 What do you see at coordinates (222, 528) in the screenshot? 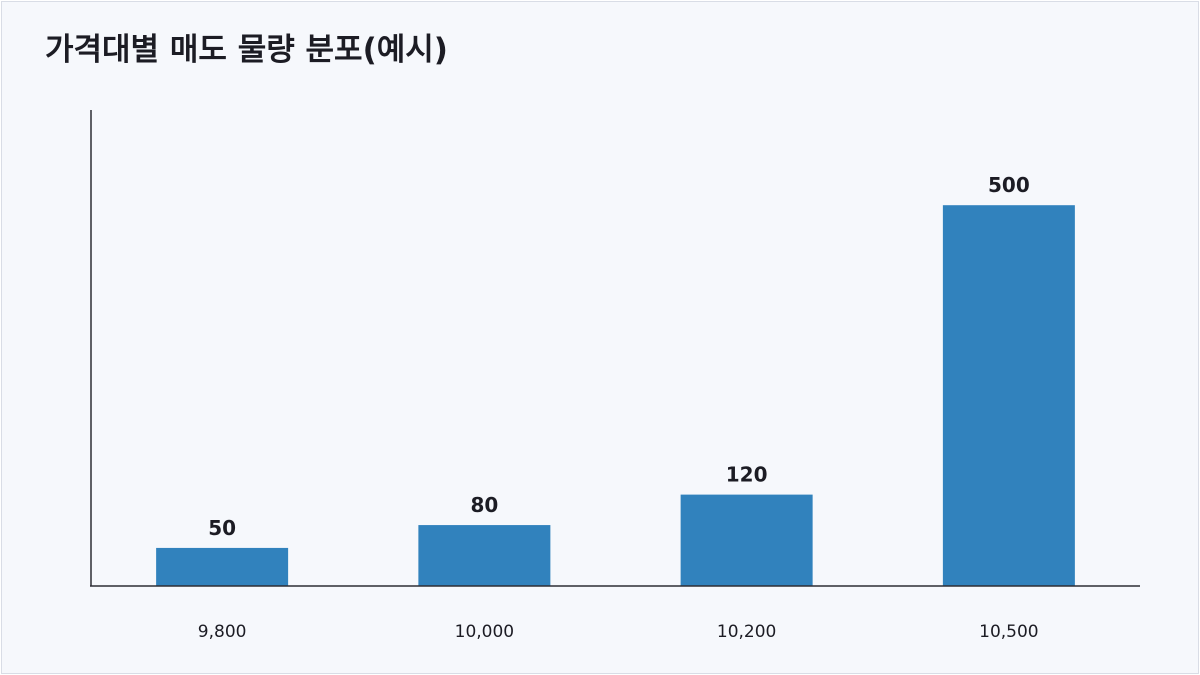
I see `value-label-0: 50` at bounding box center [222, 528].